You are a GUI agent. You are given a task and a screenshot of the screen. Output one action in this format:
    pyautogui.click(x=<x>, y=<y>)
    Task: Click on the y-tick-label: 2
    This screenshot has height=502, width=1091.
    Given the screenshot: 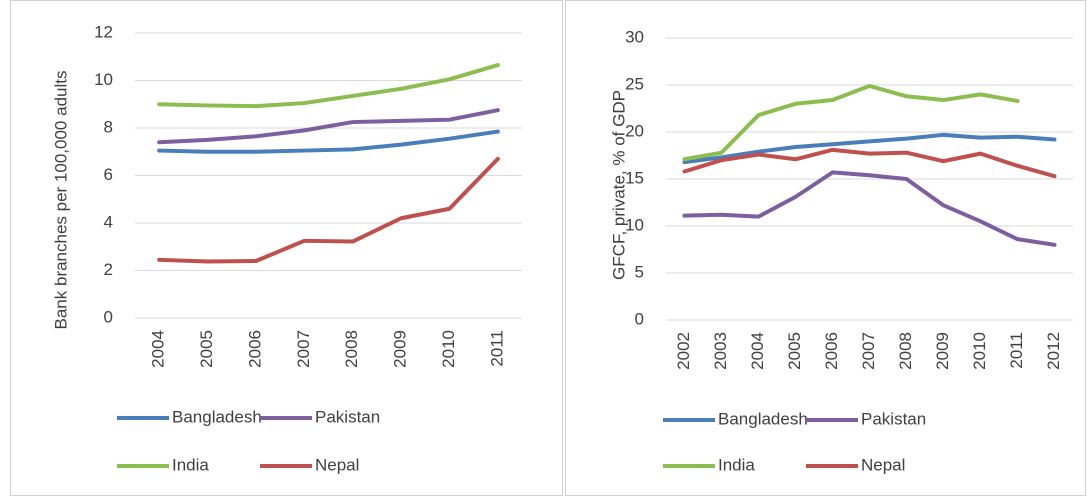 What is the action you would take?
    pyautogui.click(x=108, y=269)
    